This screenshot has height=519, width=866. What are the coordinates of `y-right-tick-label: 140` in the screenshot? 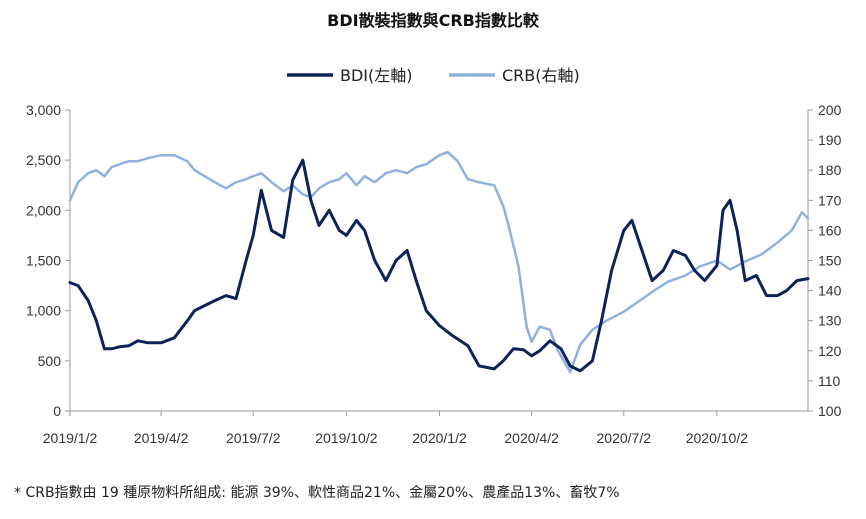 It's located at (830, 291).